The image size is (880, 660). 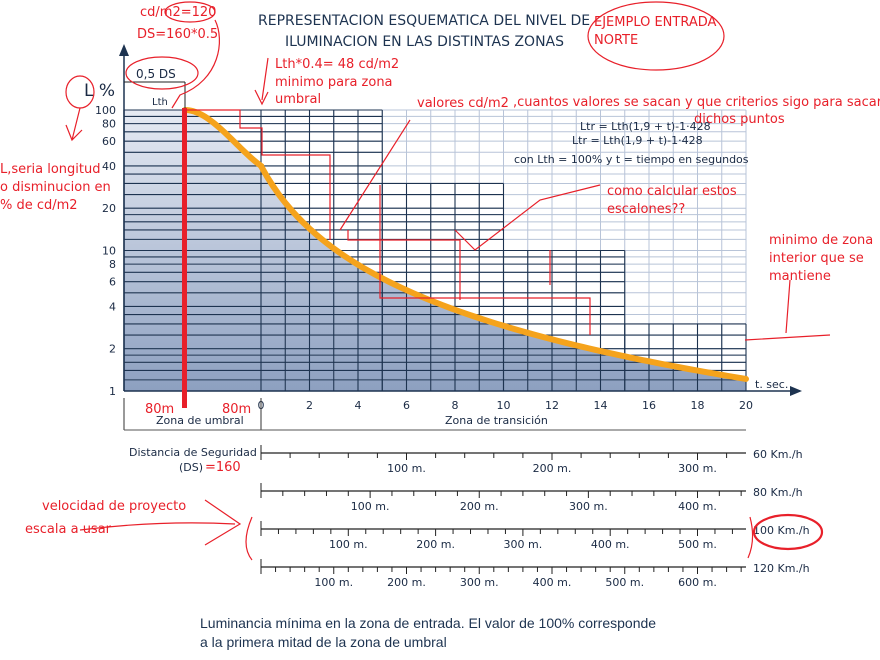 I want to click on chart-title-2: ILUMINACION EN LAS DISTINTAS ZONAS, so click(x=424, y=42).